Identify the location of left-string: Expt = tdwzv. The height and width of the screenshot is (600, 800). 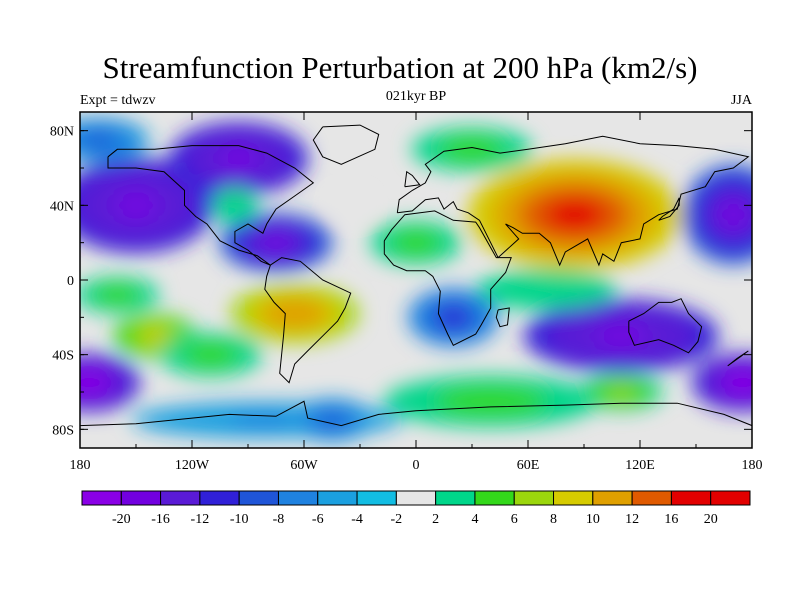
(118, 100).